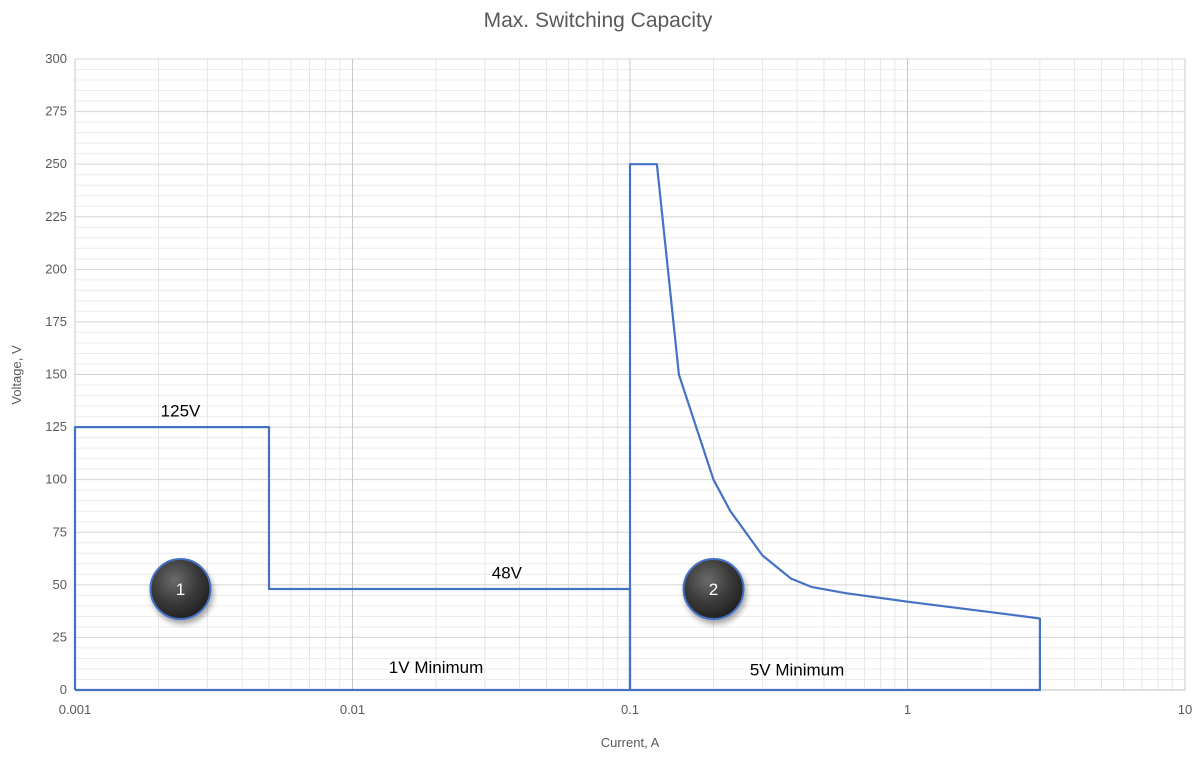  I want to click on y-tick-label: 300, so click(56, 58).